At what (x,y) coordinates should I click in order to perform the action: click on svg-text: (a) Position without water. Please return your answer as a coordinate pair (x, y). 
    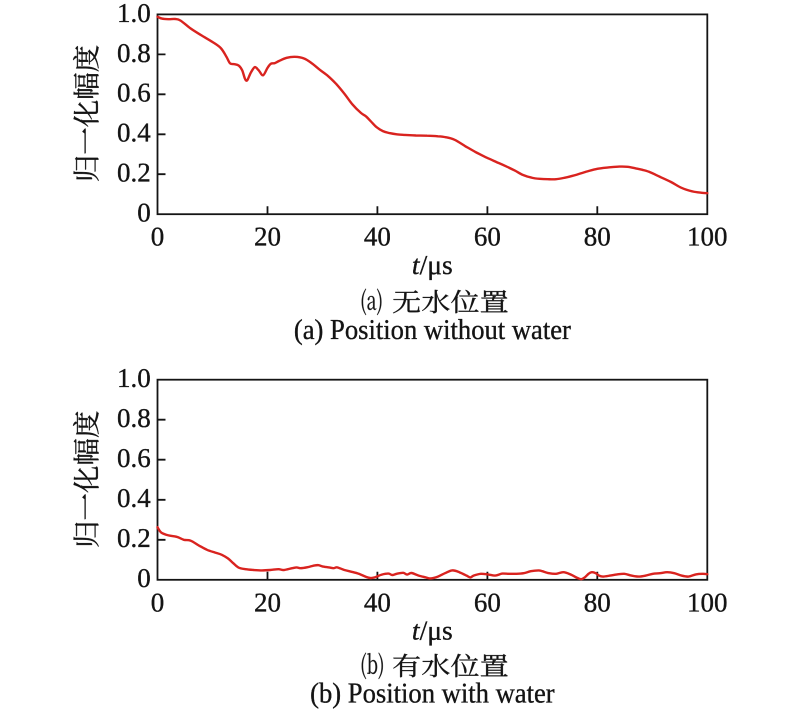
    Looking at the image, I should click on (433, 330).